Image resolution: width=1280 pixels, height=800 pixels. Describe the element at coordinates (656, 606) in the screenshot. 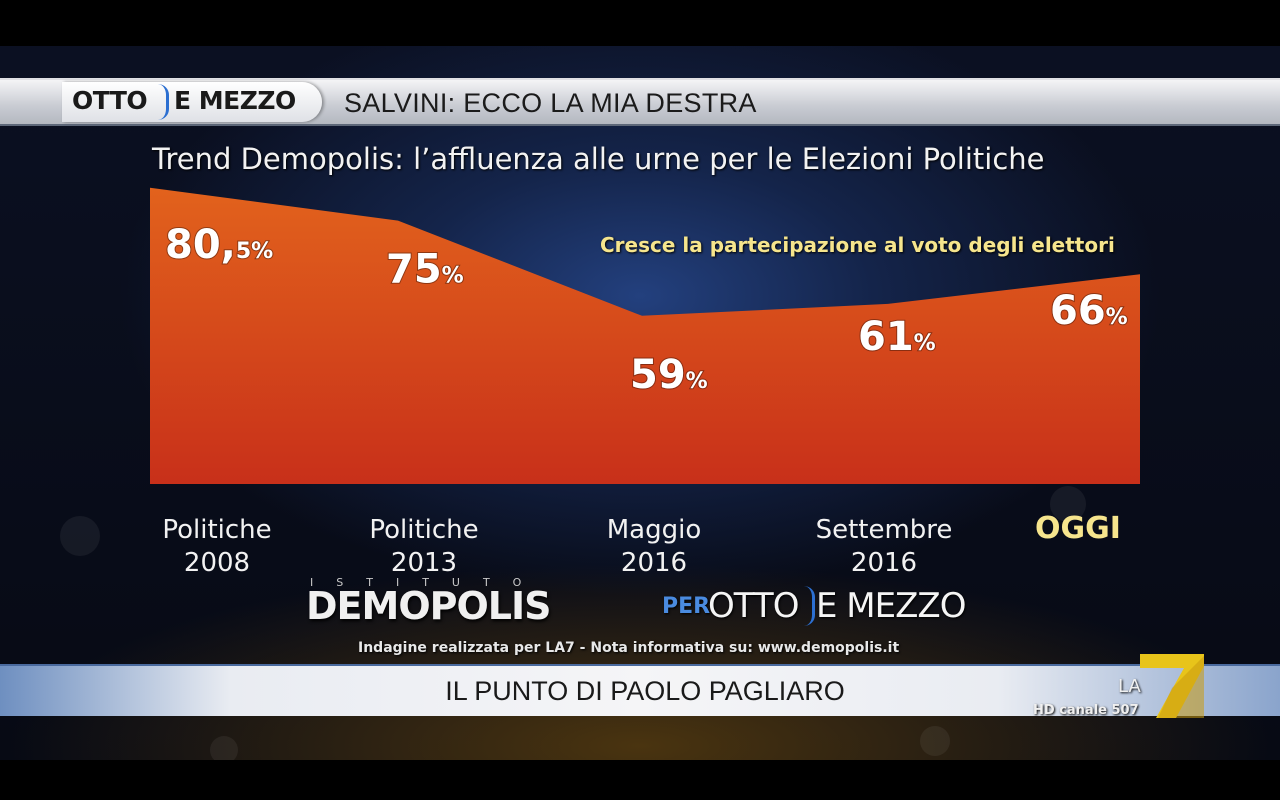

I see `demopolis-branding: ISTITUTO DEMOPOLIS PER OTTO E MEZZO` at that location.